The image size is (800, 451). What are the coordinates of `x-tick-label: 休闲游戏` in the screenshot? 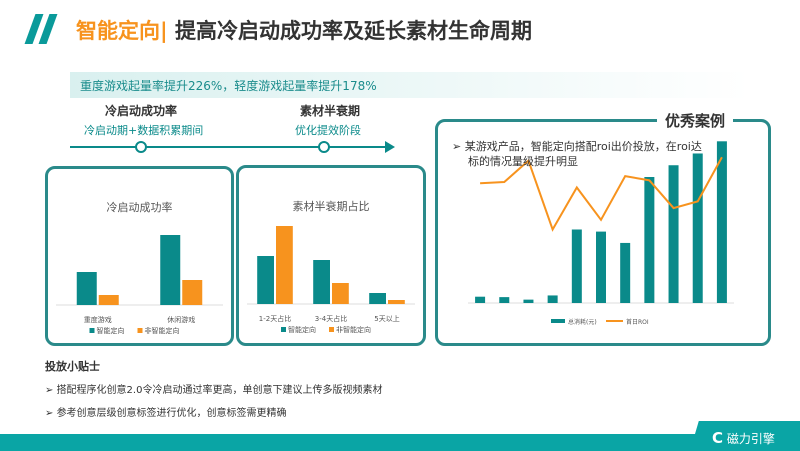 It's located at (181, 319).